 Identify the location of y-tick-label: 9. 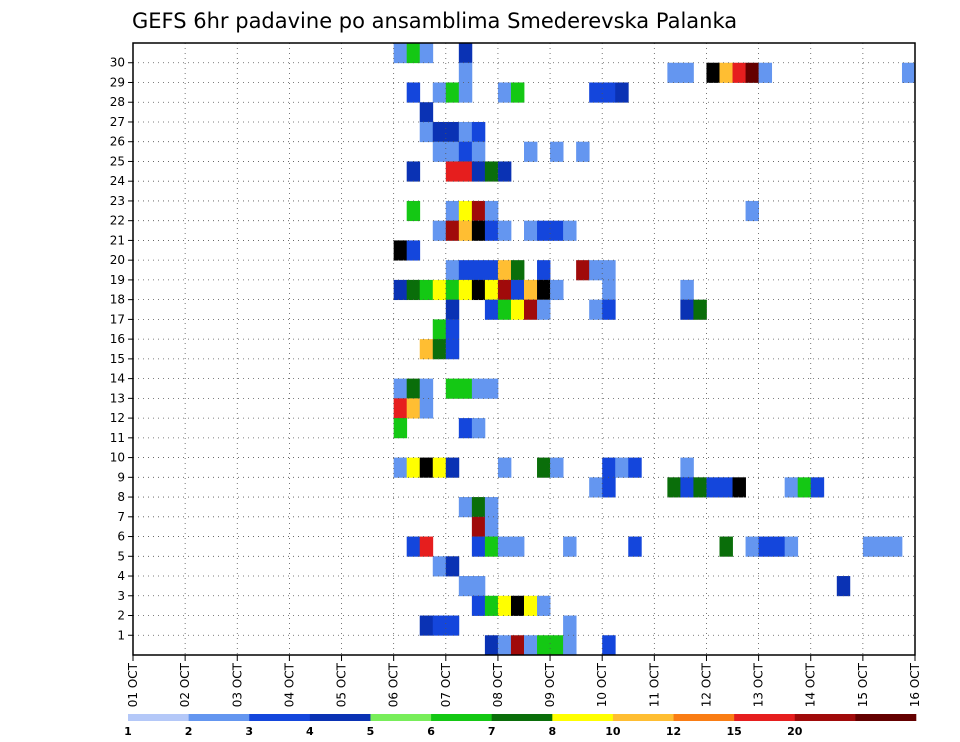
(121, 477).